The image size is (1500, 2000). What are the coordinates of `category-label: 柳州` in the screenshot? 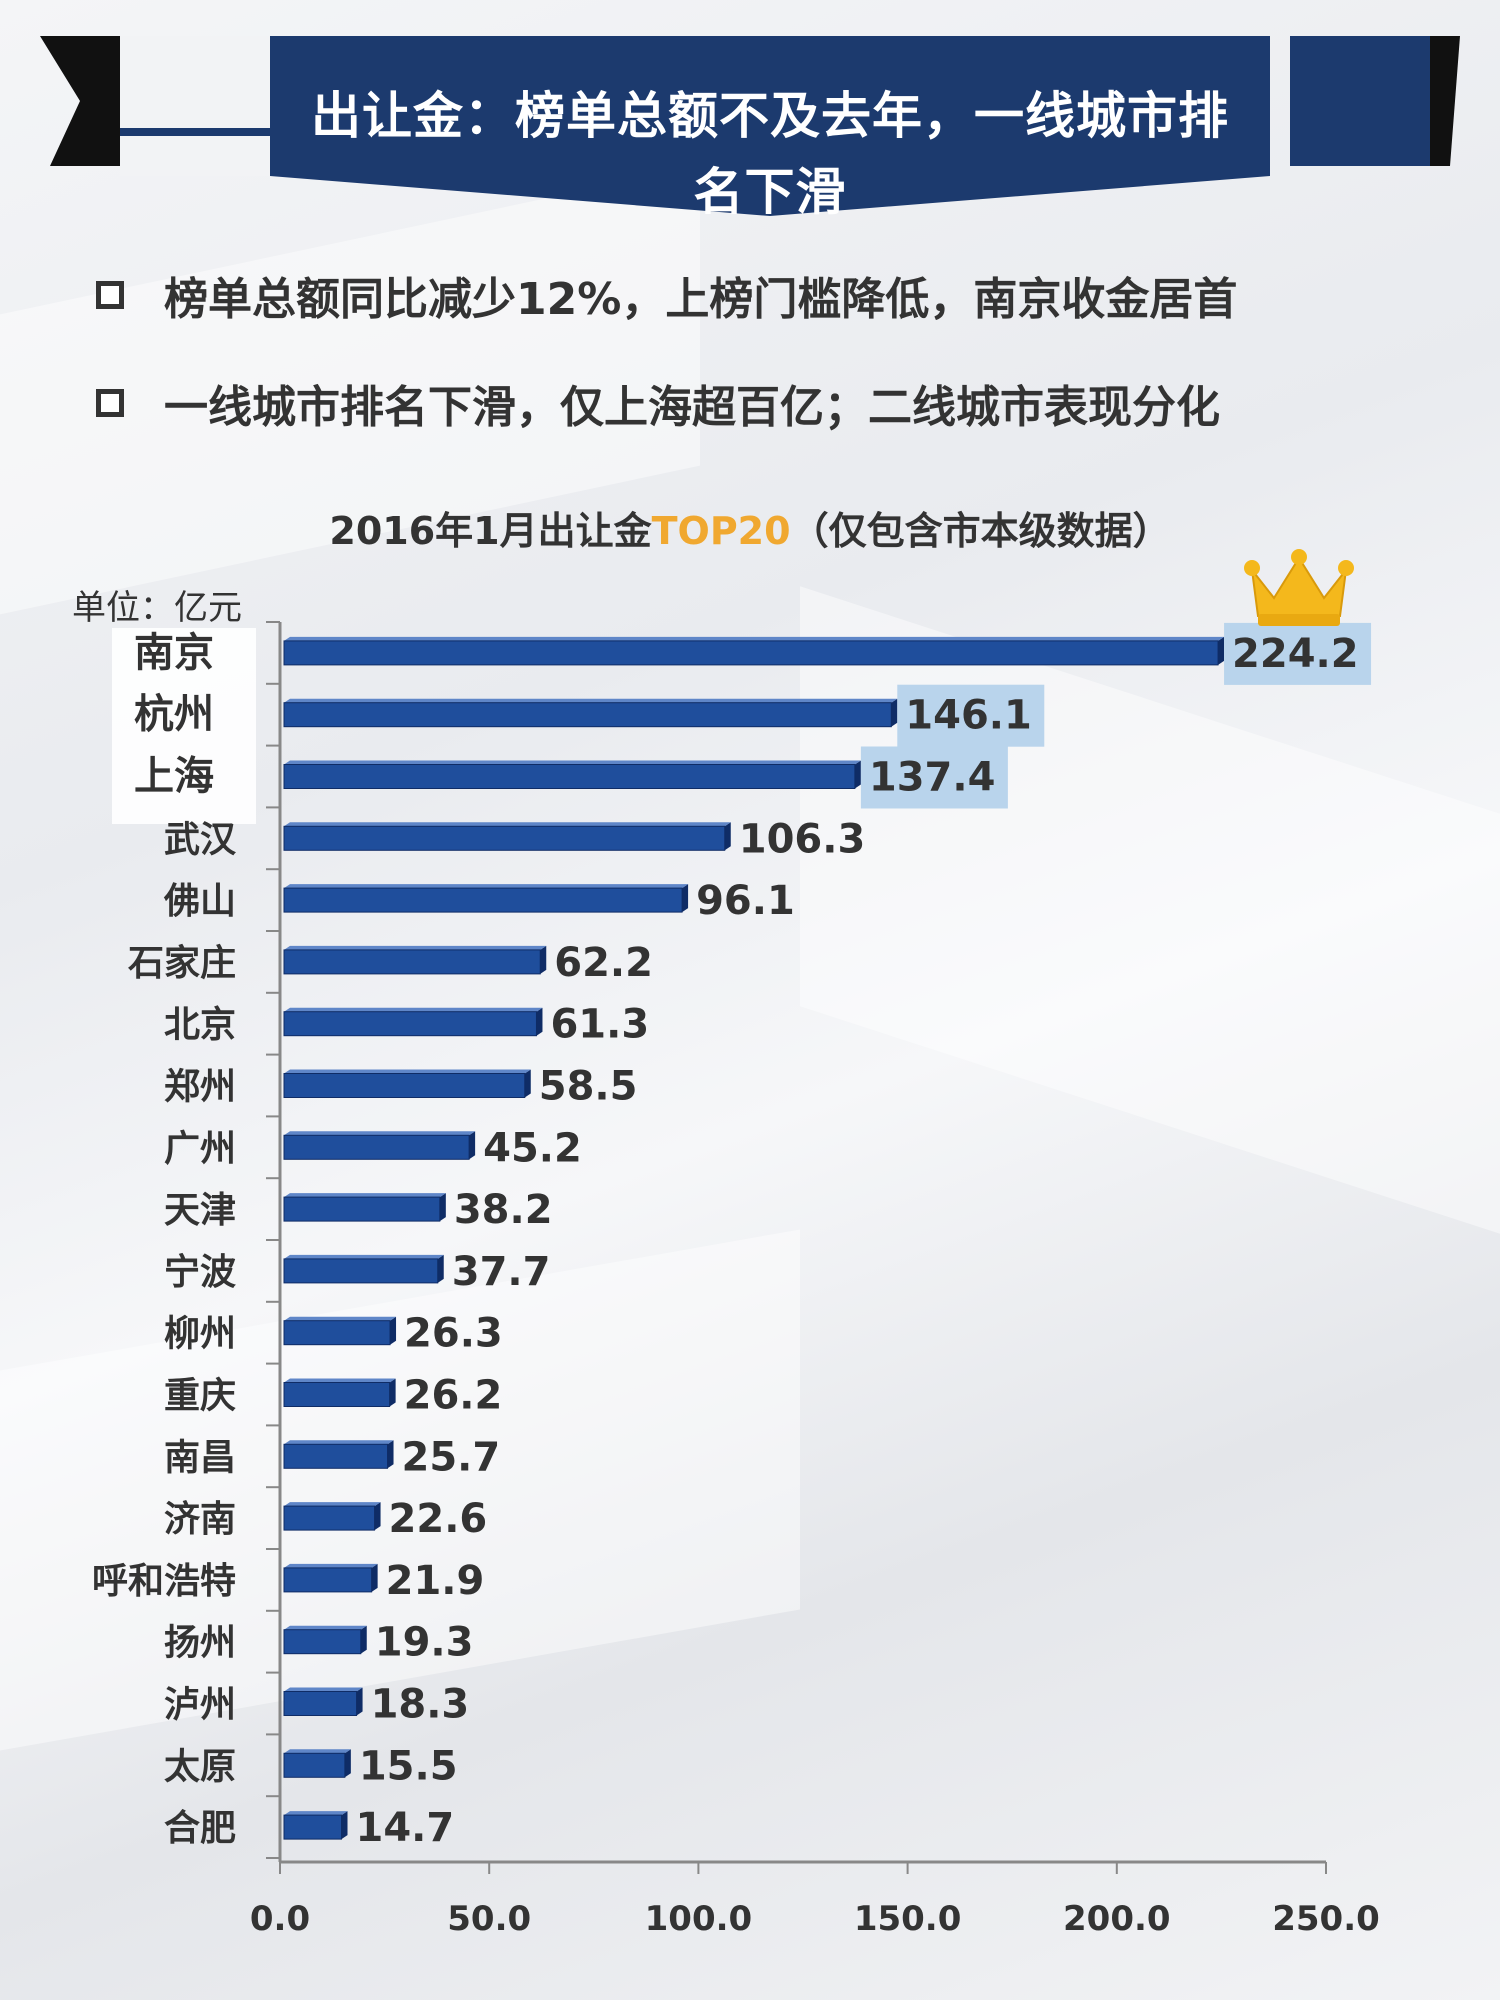 It's located at (200, 1334).